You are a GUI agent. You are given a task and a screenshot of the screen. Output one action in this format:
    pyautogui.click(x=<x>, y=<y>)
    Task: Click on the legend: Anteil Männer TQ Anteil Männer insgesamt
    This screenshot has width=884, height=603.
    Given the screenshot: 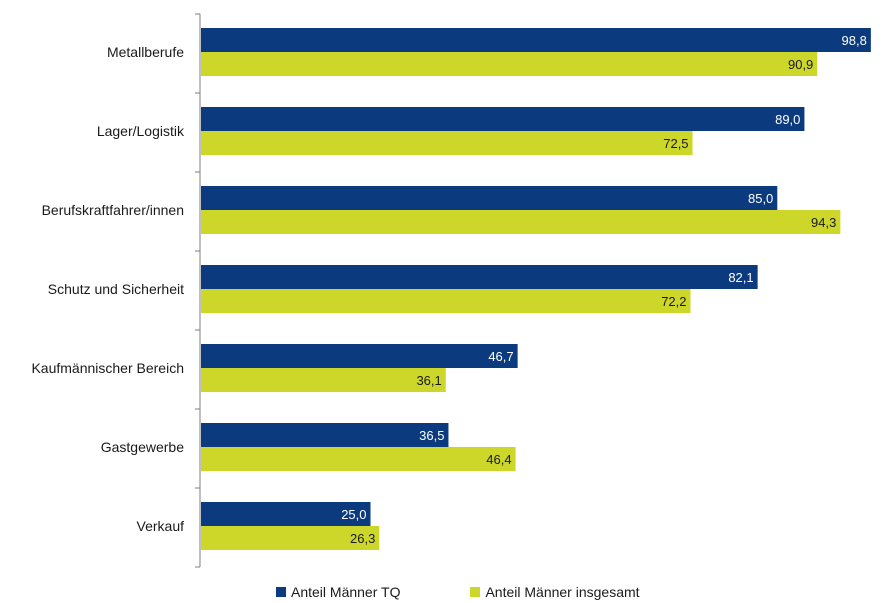 What is the action you would take?
    pyautogui.click(x=493, y=592)
    